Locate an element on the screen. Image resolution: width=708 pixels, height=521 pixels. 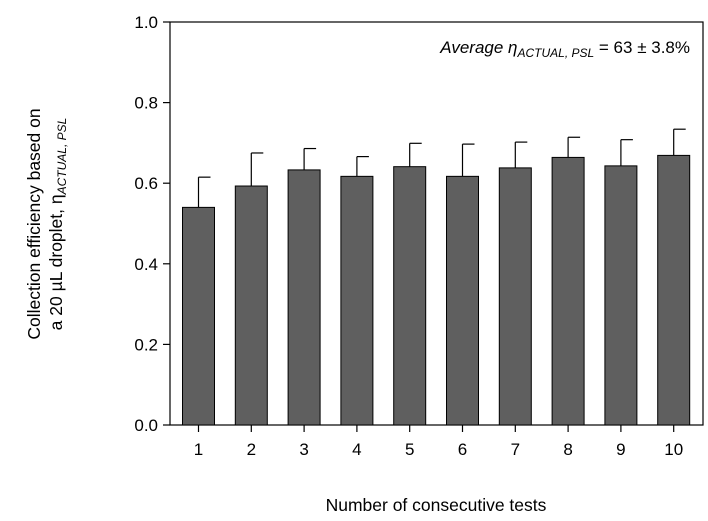
y-axis-title-line1: Collection efficiency based on is located at coordinates (34, 223).